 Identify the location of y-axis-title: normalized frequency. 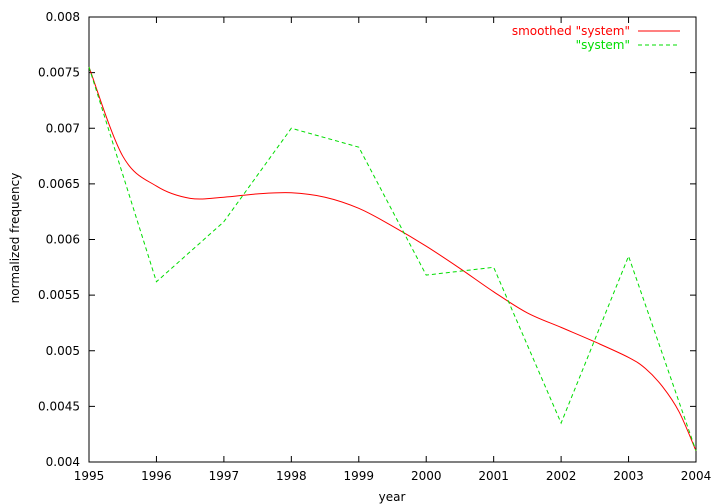
(15, 238).